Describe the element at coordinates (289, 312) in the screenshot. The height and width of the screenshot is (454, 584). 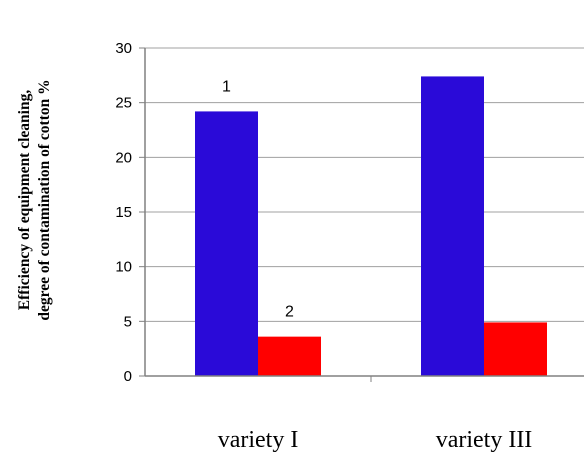
I see `series-2-label: 2` at that location.